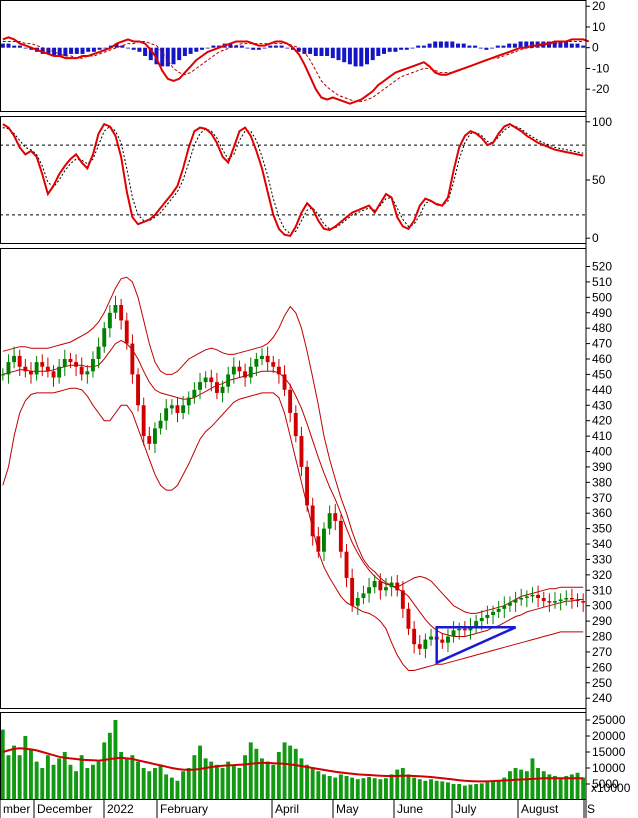 The image size is (638, 818). Describe the element at coordinates (602, 405) in the screenshot. I see `price-axis-tick-label: 430` at that location.